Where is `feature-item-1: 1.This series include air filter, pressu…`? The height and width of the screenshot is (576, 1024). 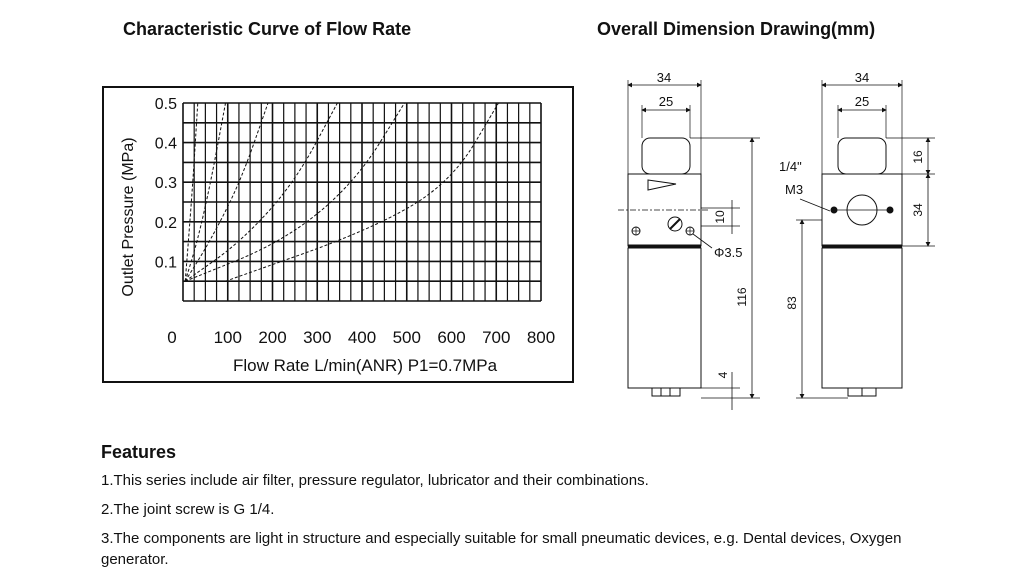
feature-item-1: 1.This series include air filter, pressu… is located at coordinates (375, 480).